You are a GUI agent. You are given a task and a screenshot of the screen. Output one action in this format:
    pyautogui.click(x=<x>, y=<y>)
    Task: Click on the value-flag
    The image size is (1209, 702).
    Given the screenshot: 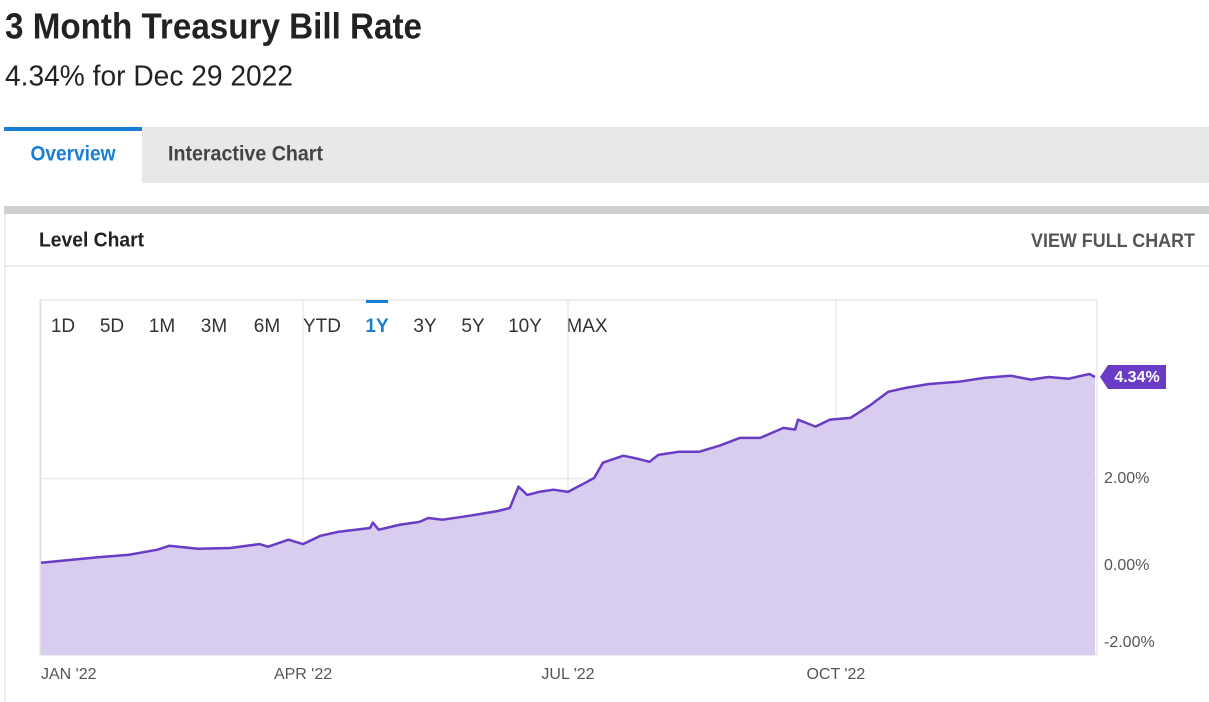 What is the action you would take?
    pyautogui.click(x=1133, y=377)
    